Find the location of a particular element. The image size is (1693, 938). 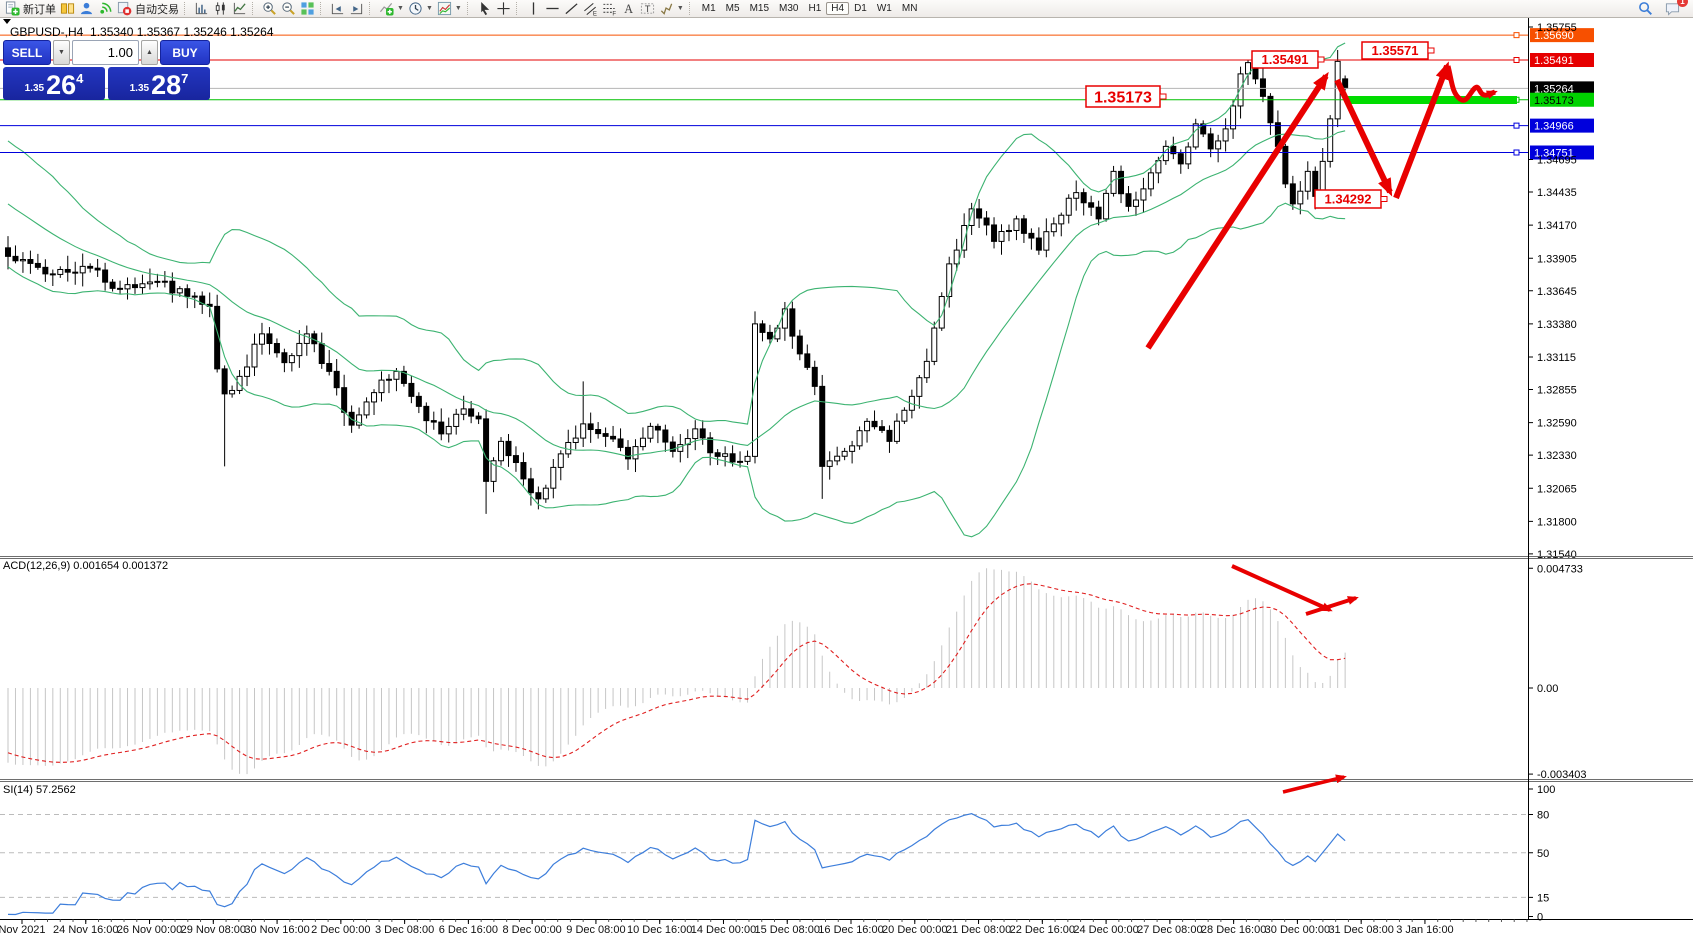

toolbar-button-periods: ▼ is located at coordinates (420, 8).